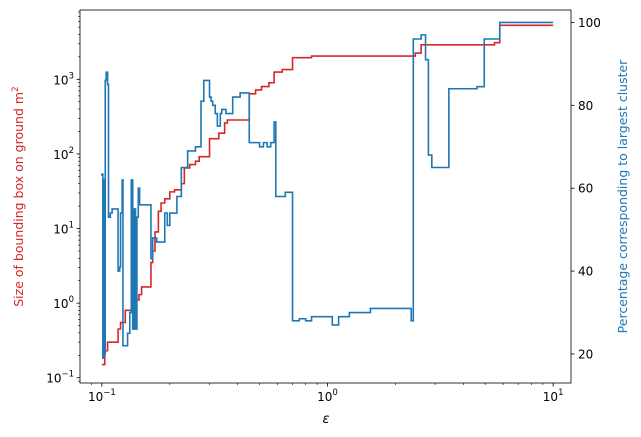  I want to click on left-tick-label: 10³, so click(63, 79).